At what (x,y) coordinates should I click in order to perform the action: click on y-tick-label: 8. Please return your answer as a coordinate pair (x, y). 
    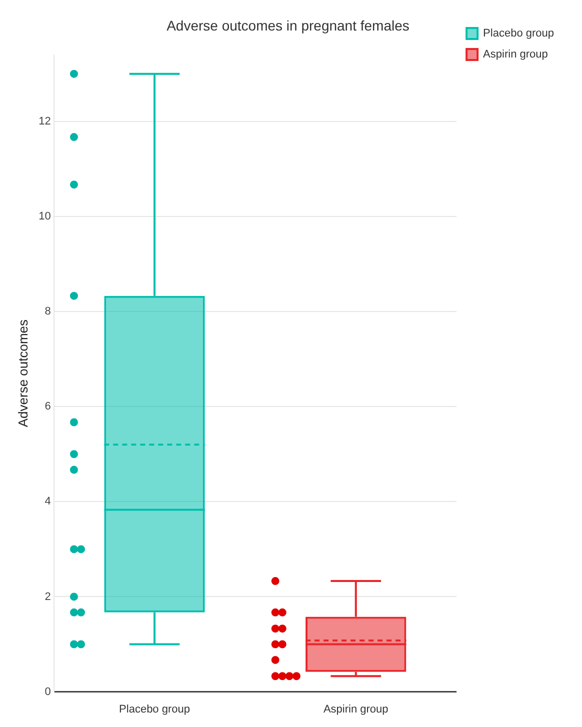
    Looking at the image, I should click on (47, 312).